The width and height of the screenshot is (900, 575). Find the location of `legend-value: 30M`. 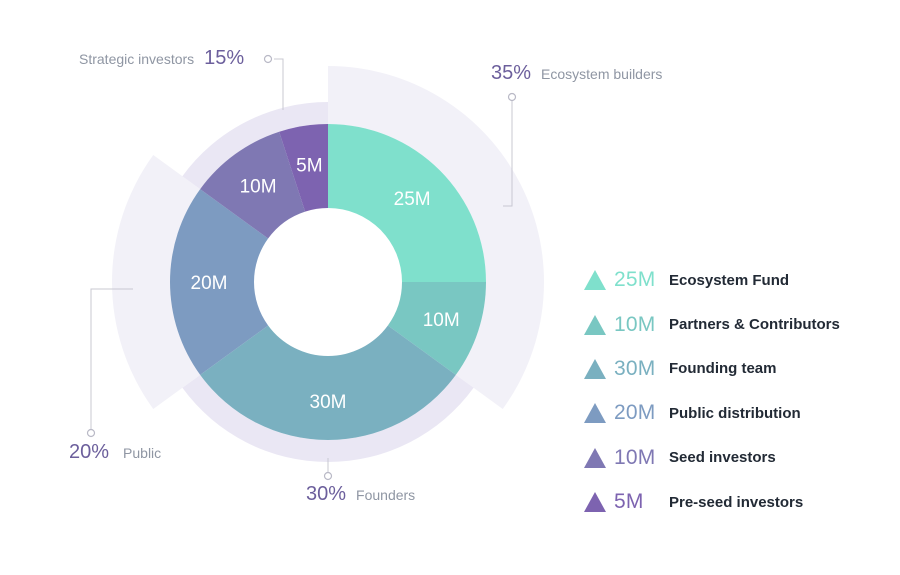

legend-value: 30M is located at coordinates (635, 368).